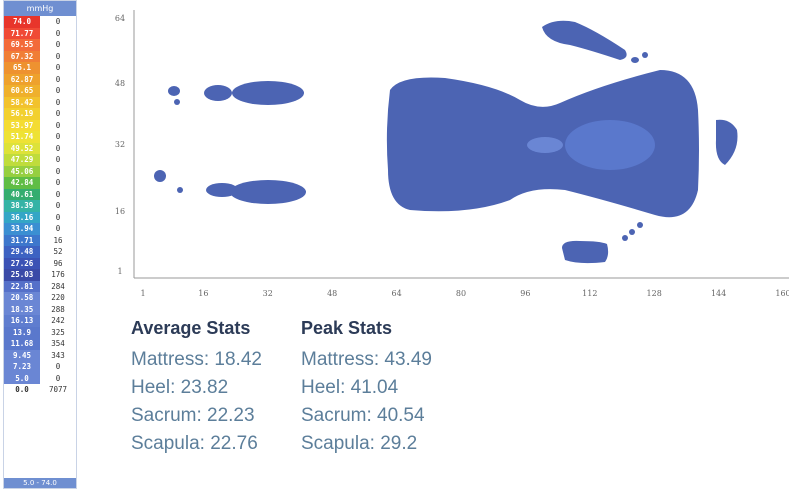 The width and height of the screenshot is (789, 489). I want to click on legend-value: 18.35, so click(22, 309).